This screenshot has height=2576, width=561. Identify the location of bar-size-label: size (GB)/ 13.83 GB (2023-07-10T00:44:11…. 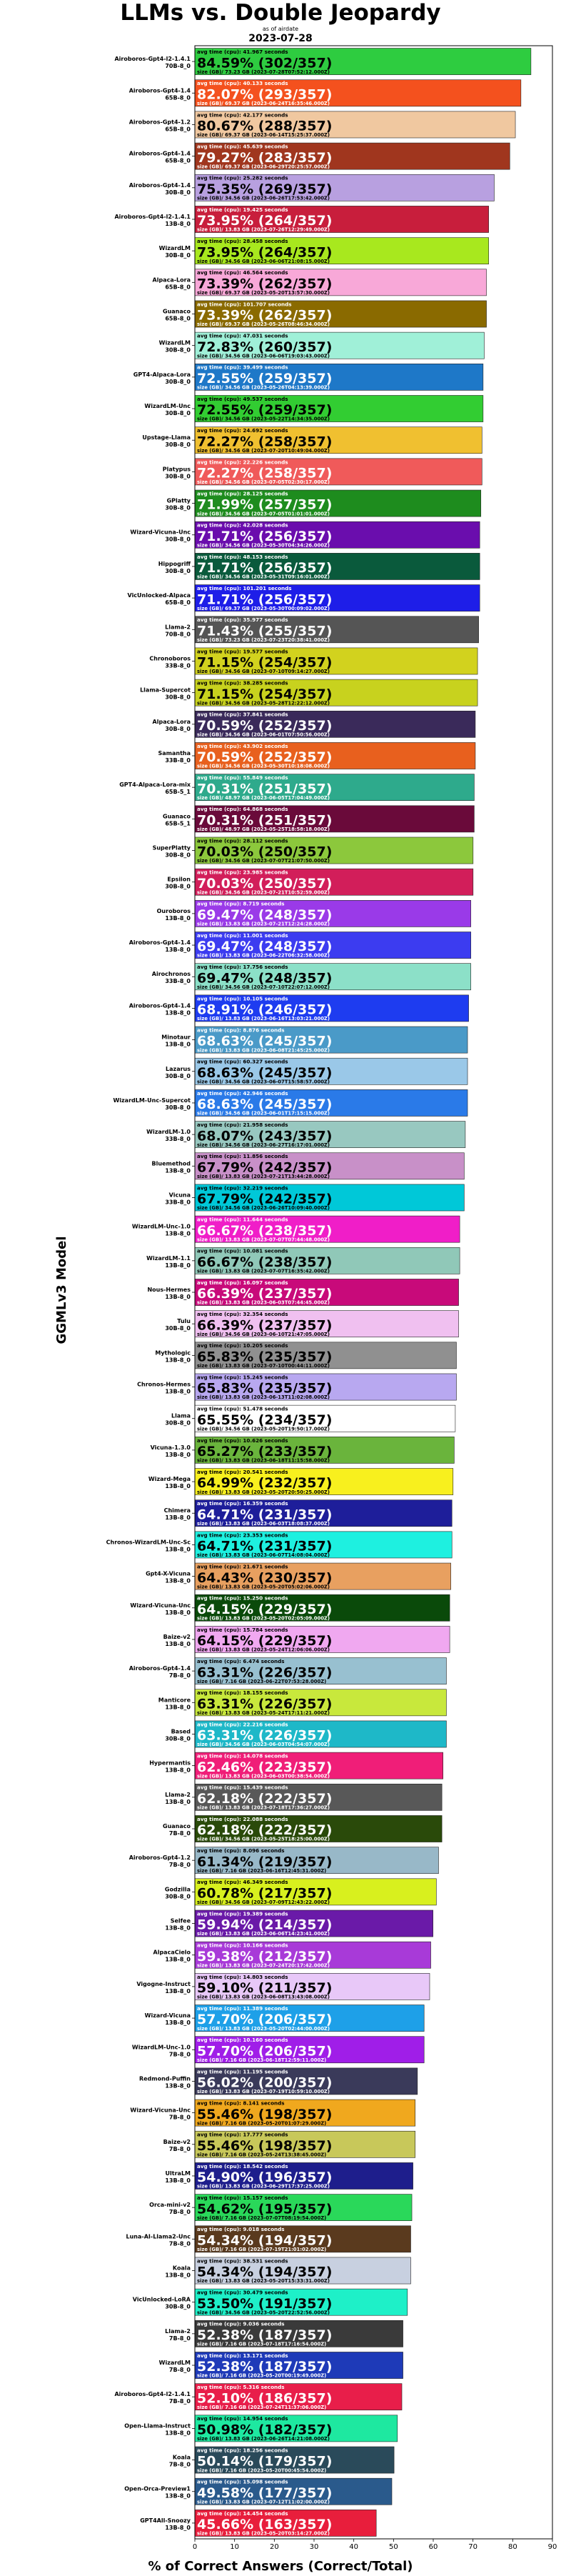
(263, 1366).